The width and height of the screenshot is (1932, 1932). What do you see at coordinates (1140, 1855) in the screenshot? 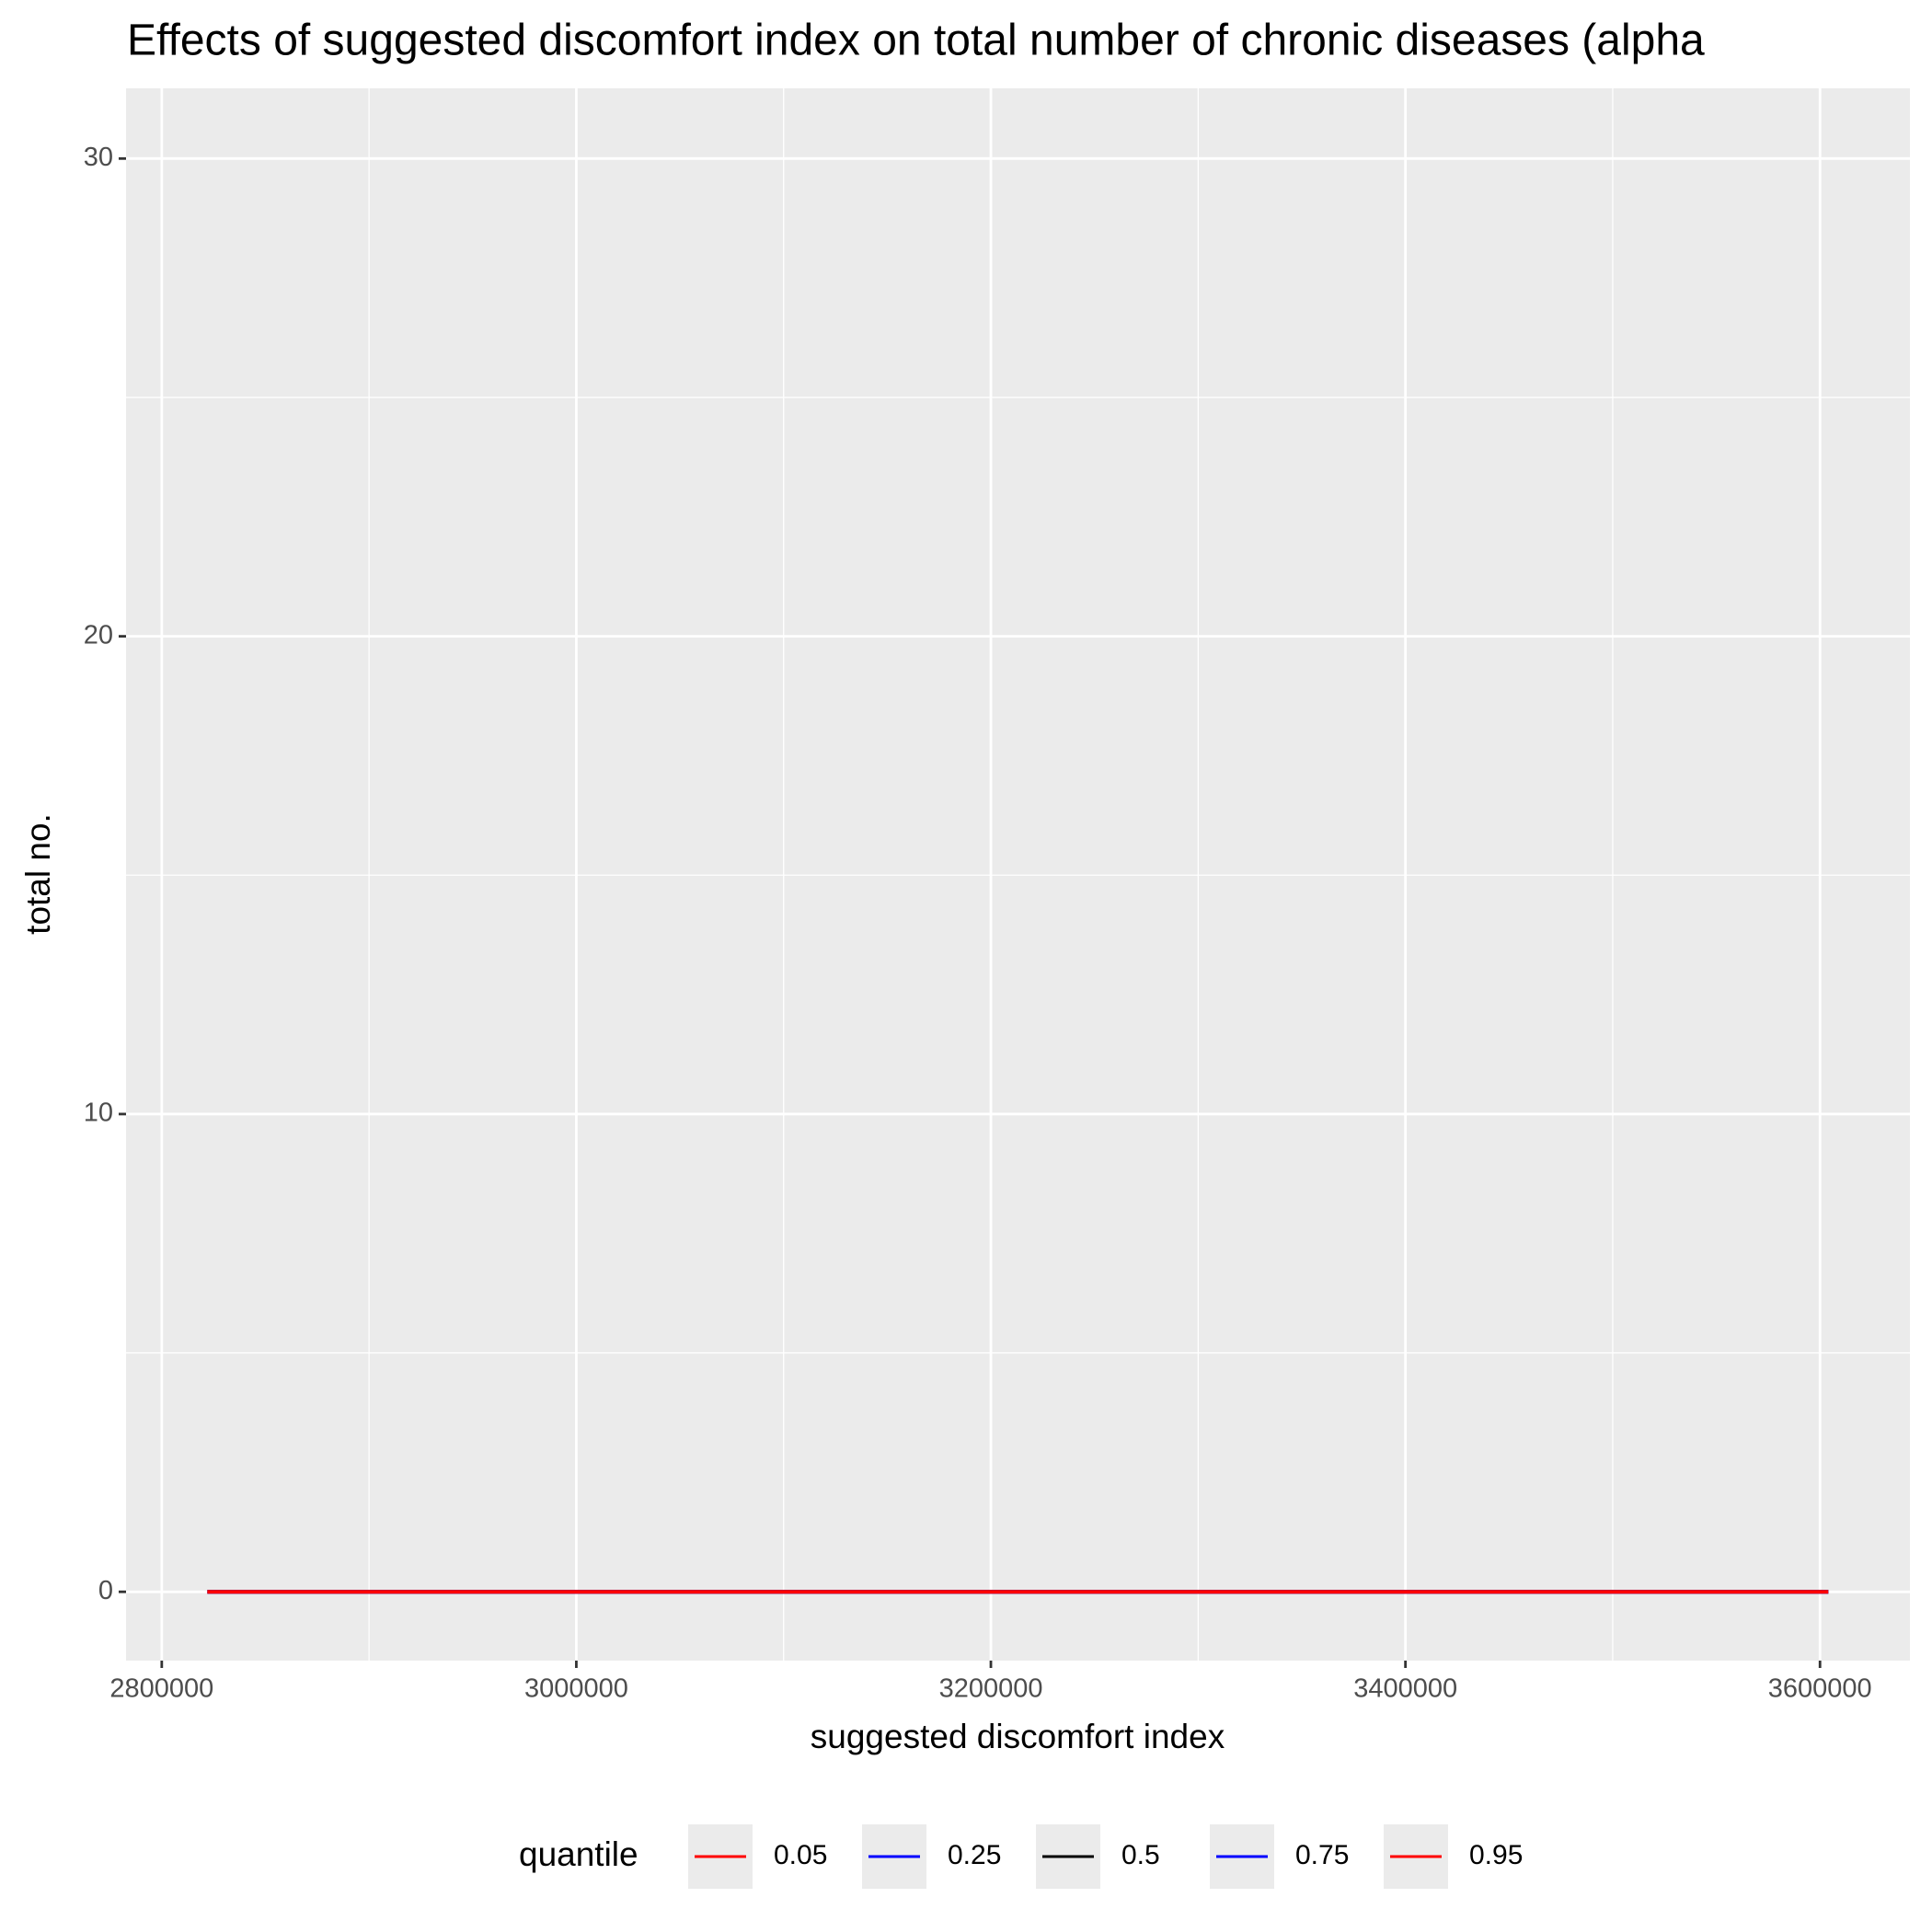
I see `legend-label: 0.5` at bounding box center [1140, 1855].